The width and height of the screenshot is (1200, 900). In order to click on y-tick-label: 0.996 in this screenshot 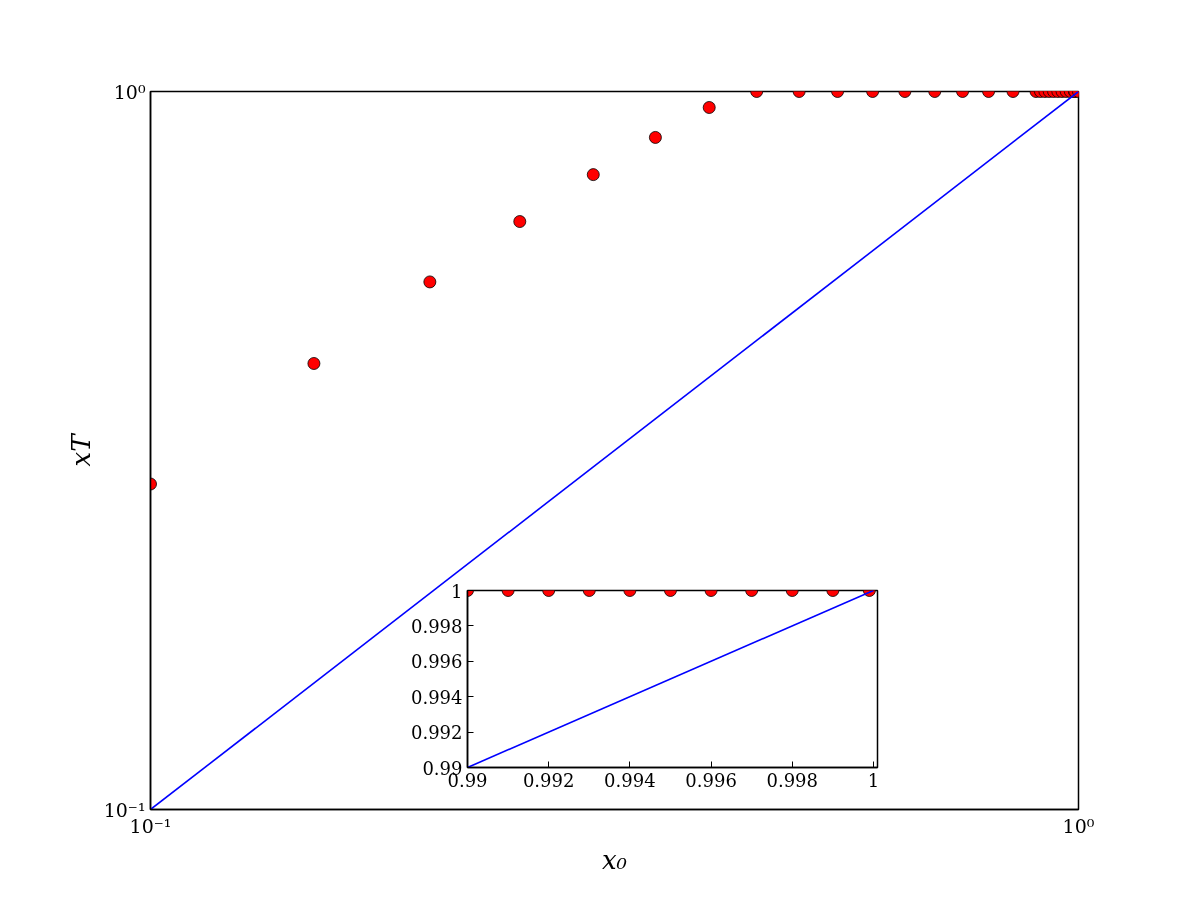, I will do `click(436, 662)`.